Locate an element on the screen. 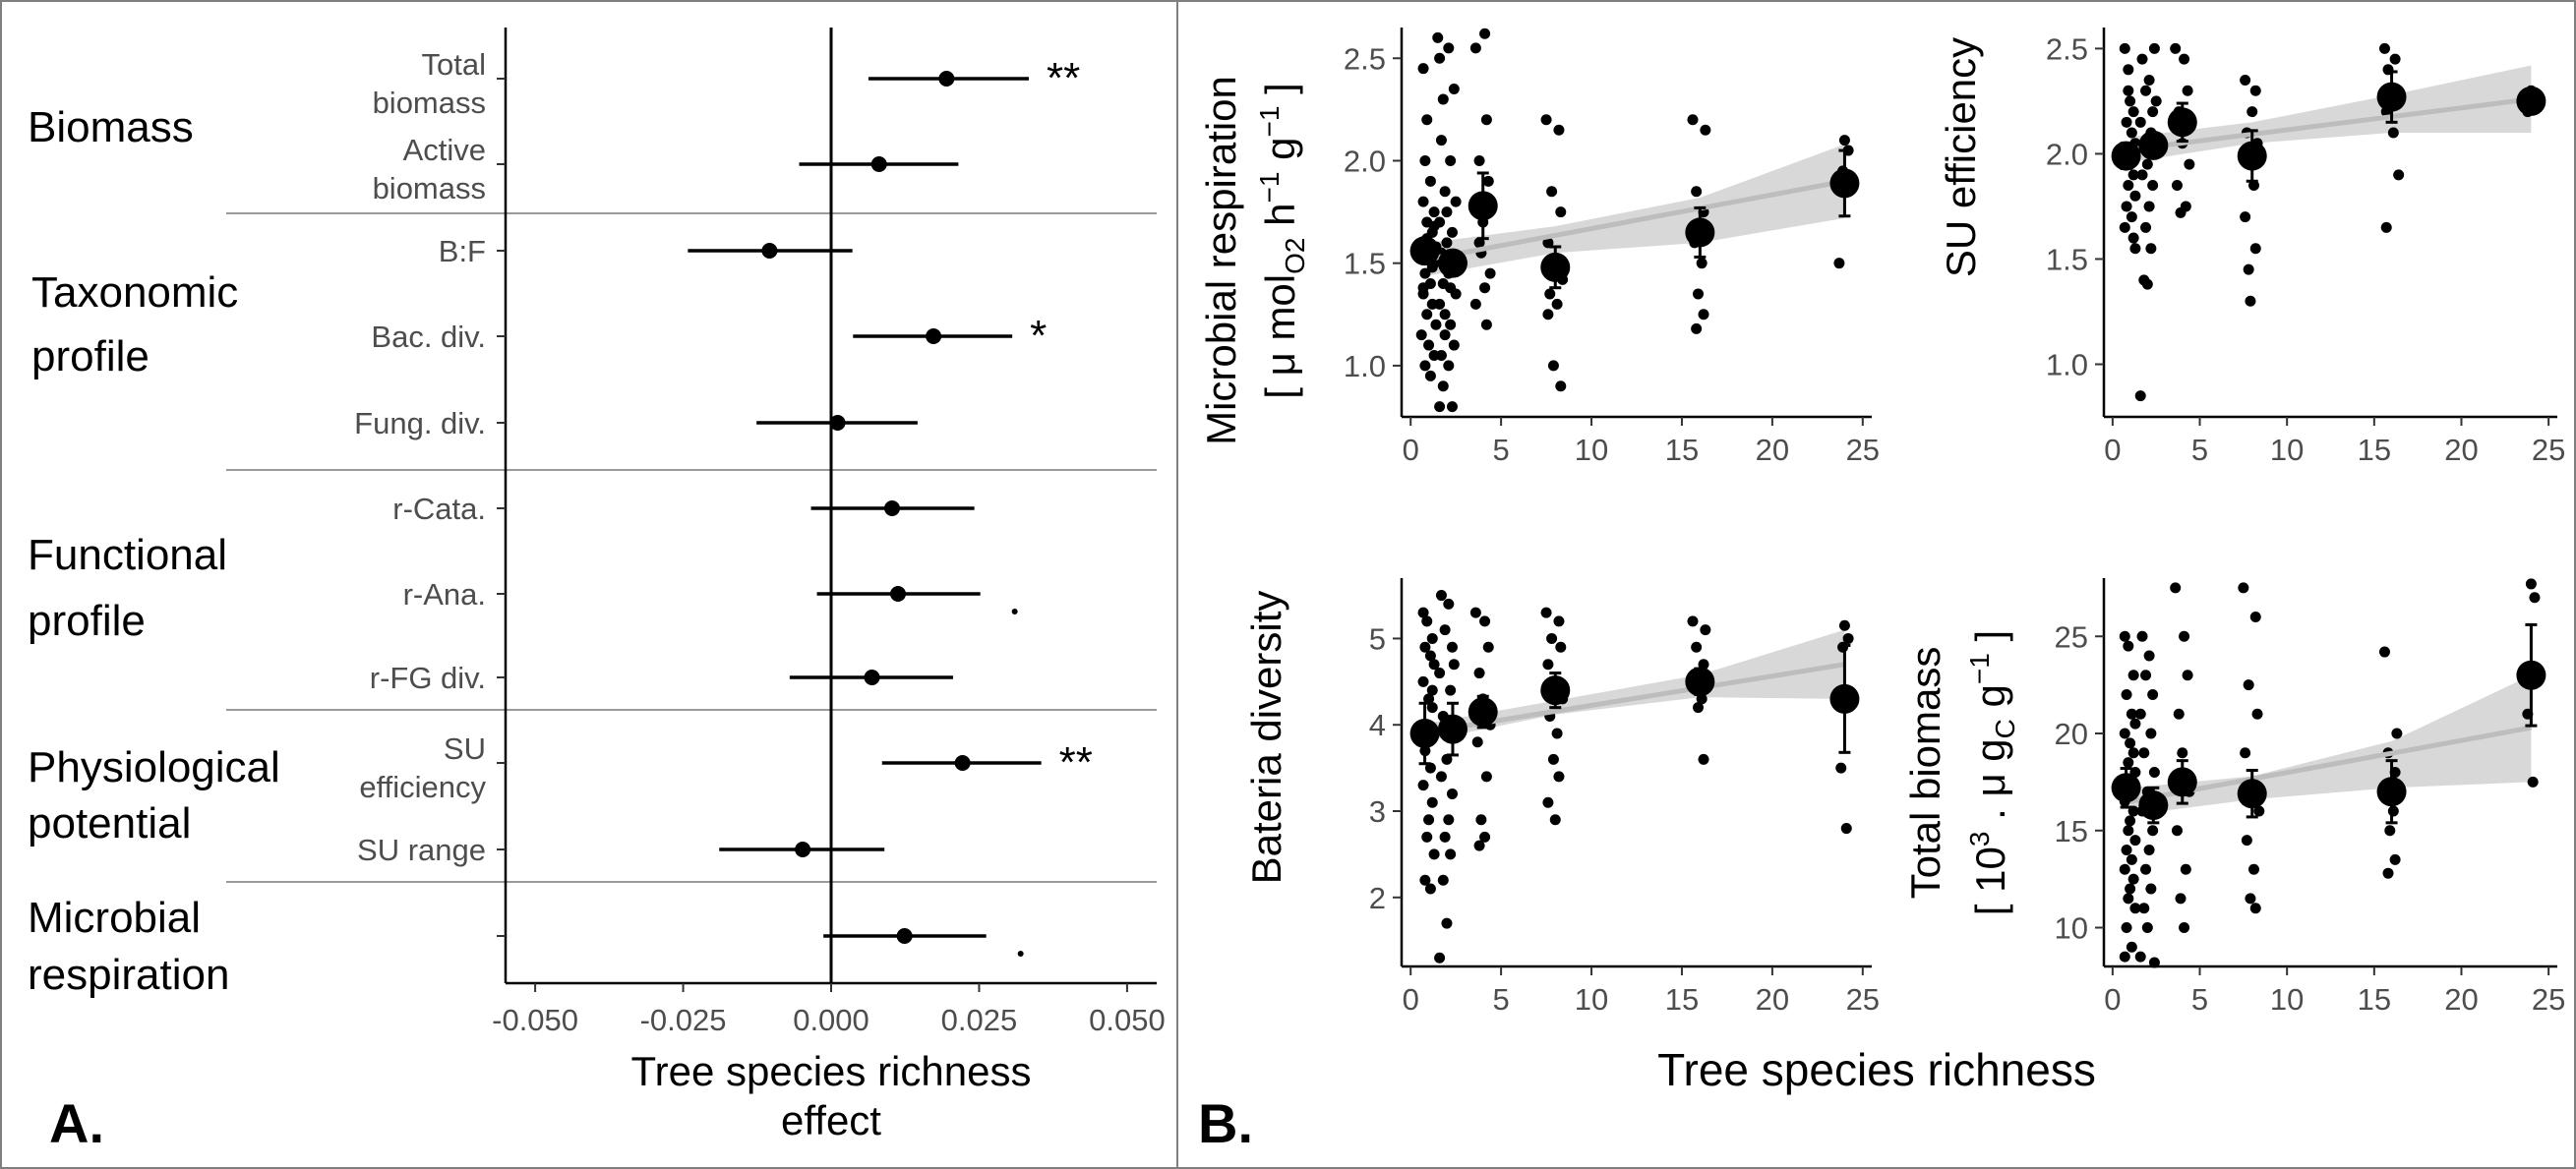  panel1-fit-line is located at coordinates (2330, 124).